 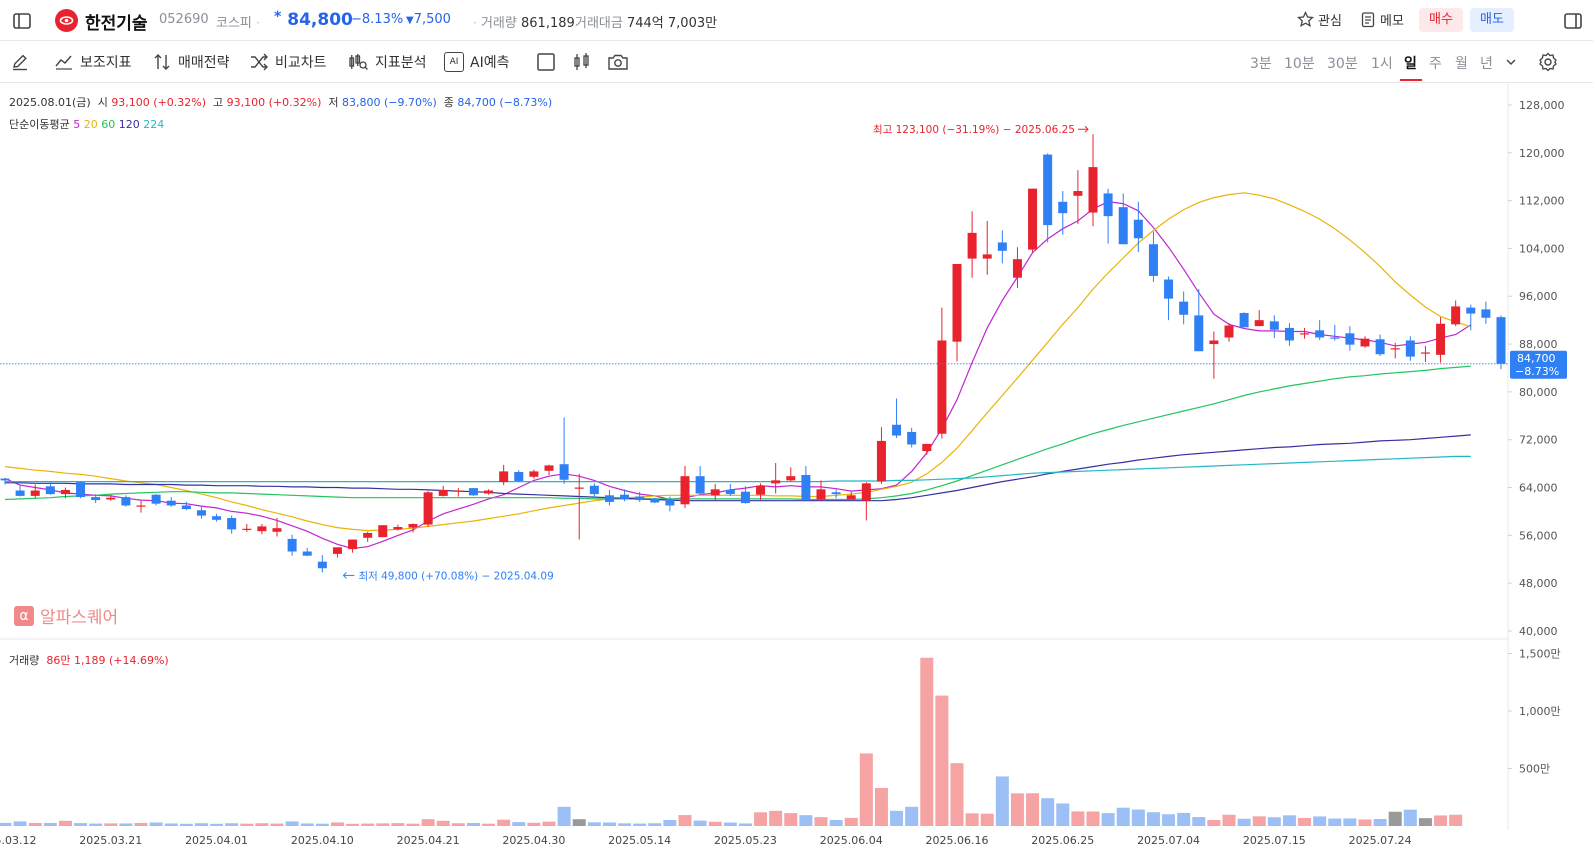 What do you see at coordinates (1461, 64) in the screenshot?
I see `period-month: 월` at bounding box center [1461, 64].